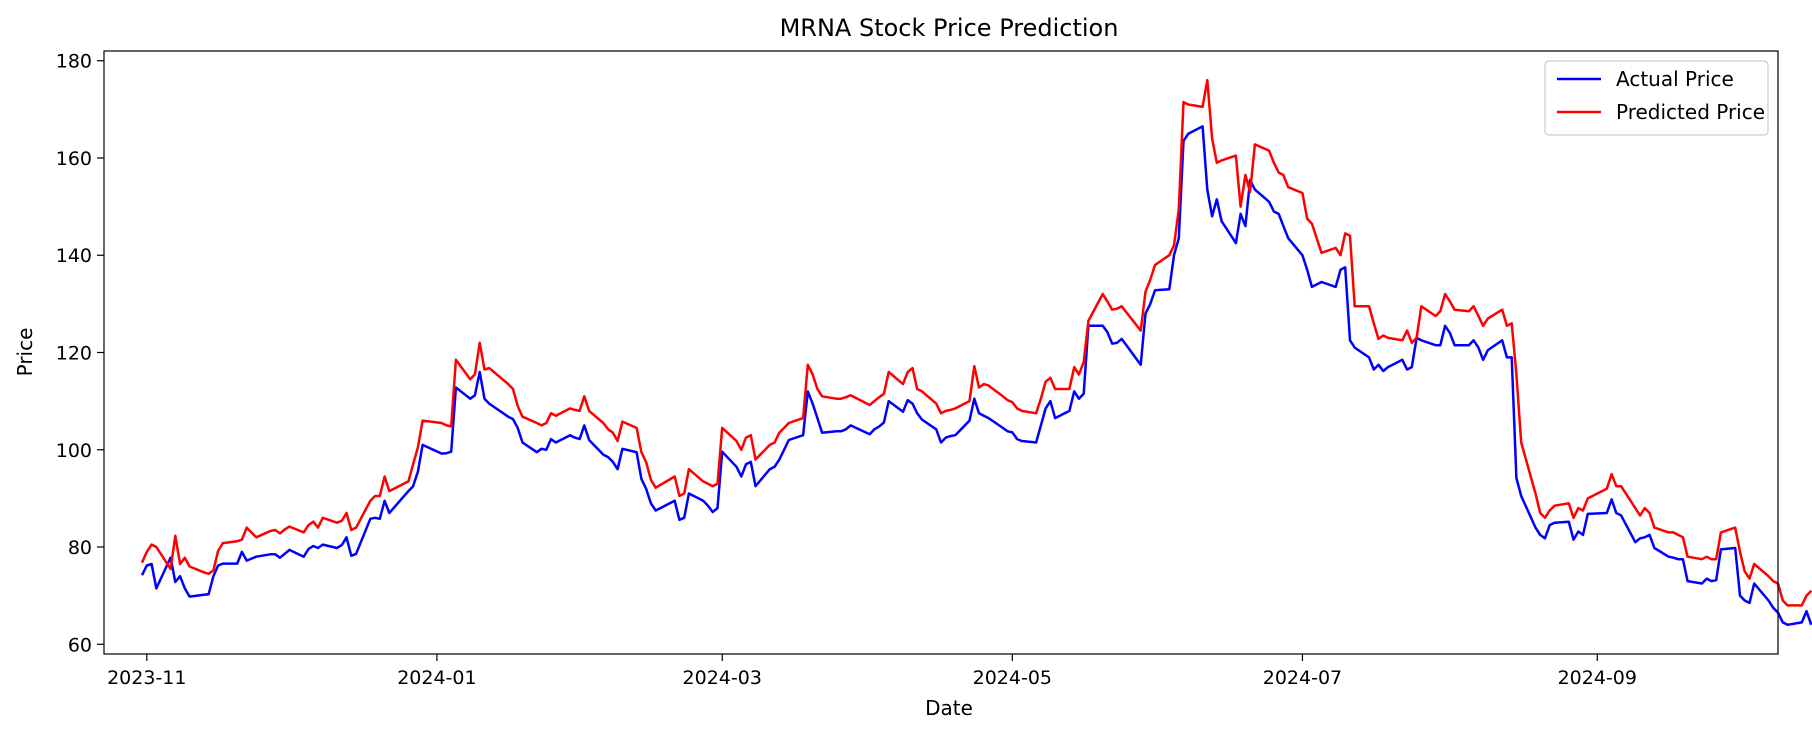  I want to click on y-tick-label: 160, so click(74, 159).